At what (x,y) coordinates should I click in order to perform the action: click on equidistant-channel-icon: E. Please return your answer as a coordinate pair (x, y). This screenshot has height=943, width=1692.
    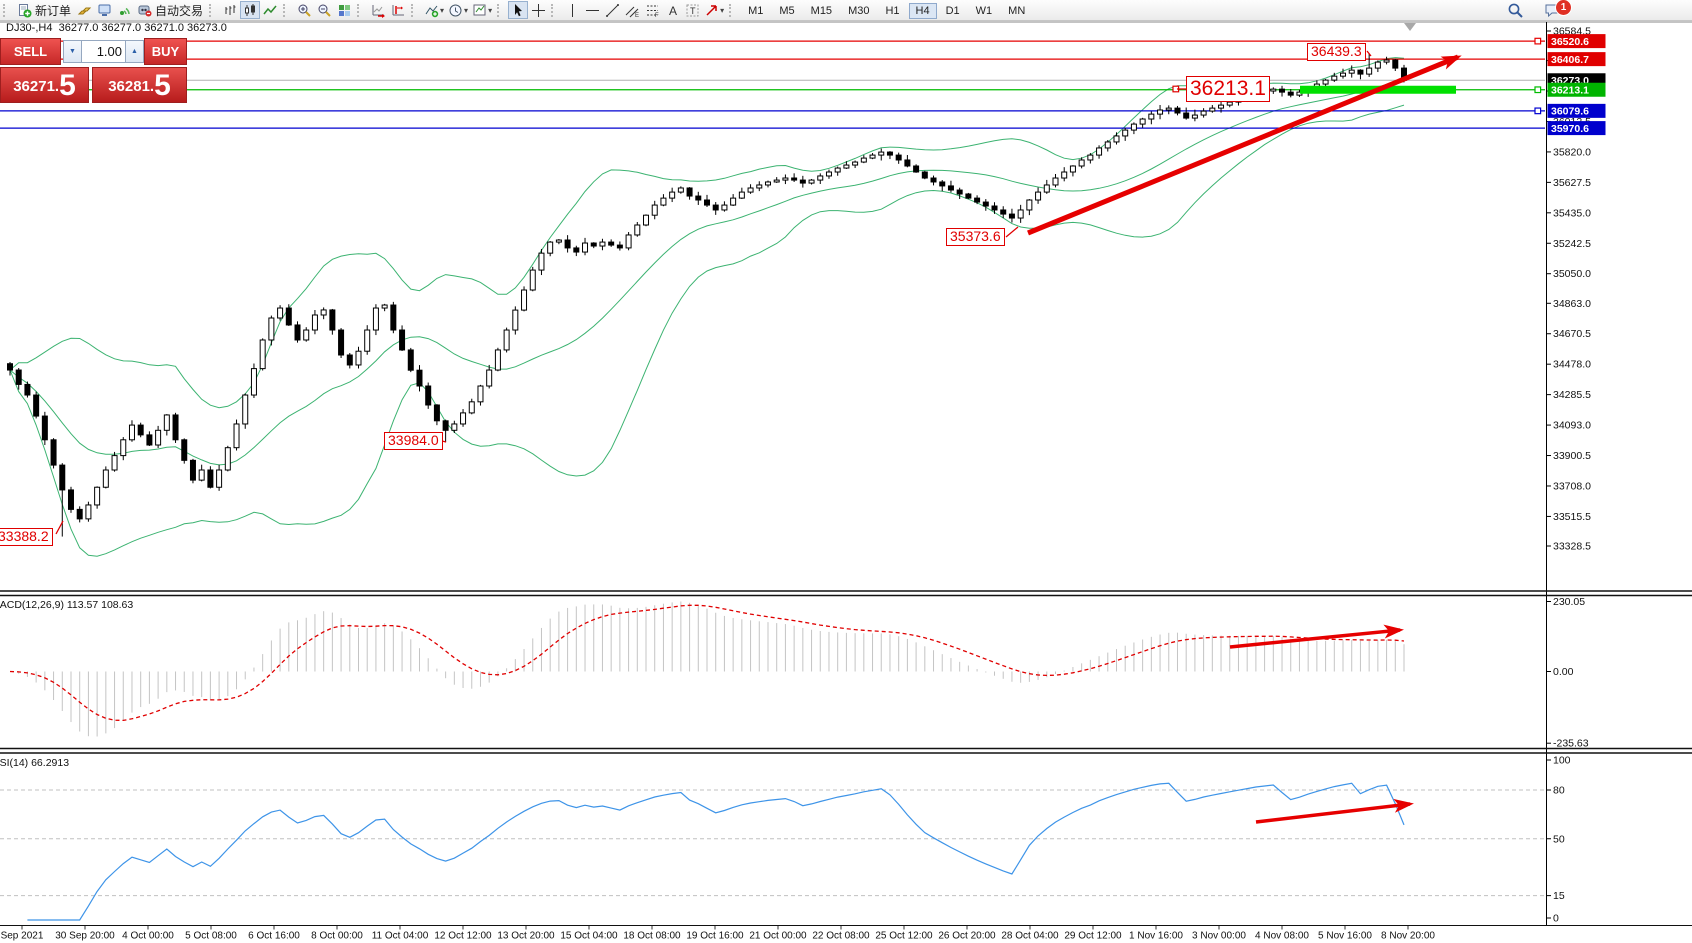
    Looking at the image, I should click on (632, 10).